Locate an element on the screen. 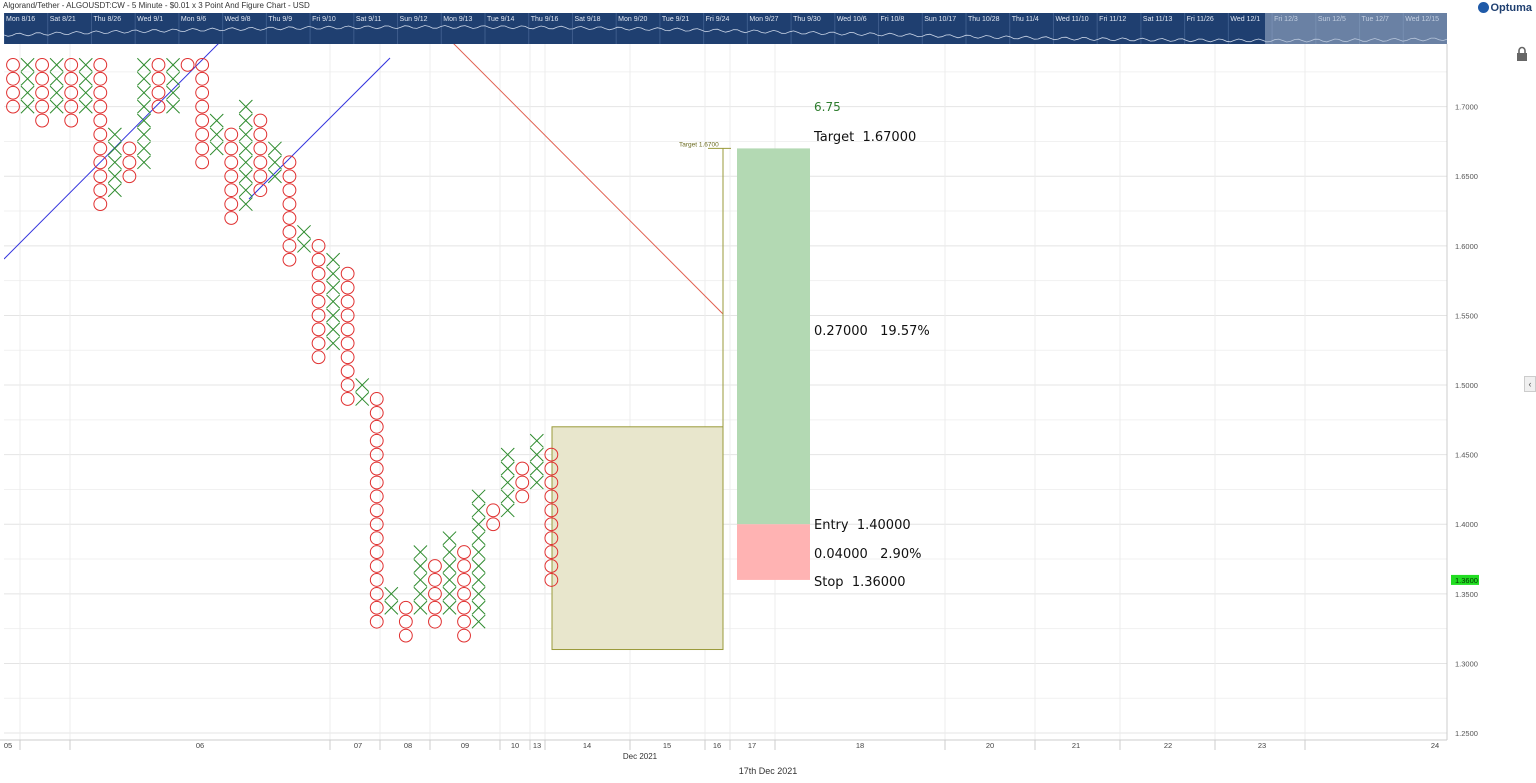 The width and height of the screenshot is (1536, 783). navigator-date-label: Fri 9/10 is located at coordinates (324, 19).